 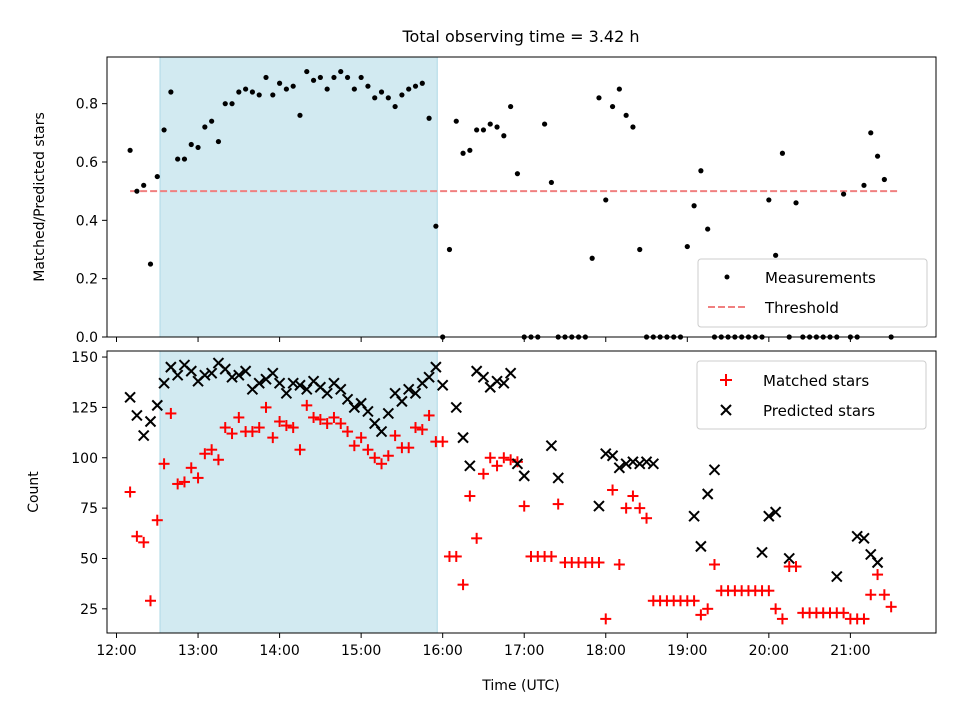 What do you see at coordinates (524, 651) in the screenshot?
I see `x-tick-label: 17:00` at bounding box center [524, 651].